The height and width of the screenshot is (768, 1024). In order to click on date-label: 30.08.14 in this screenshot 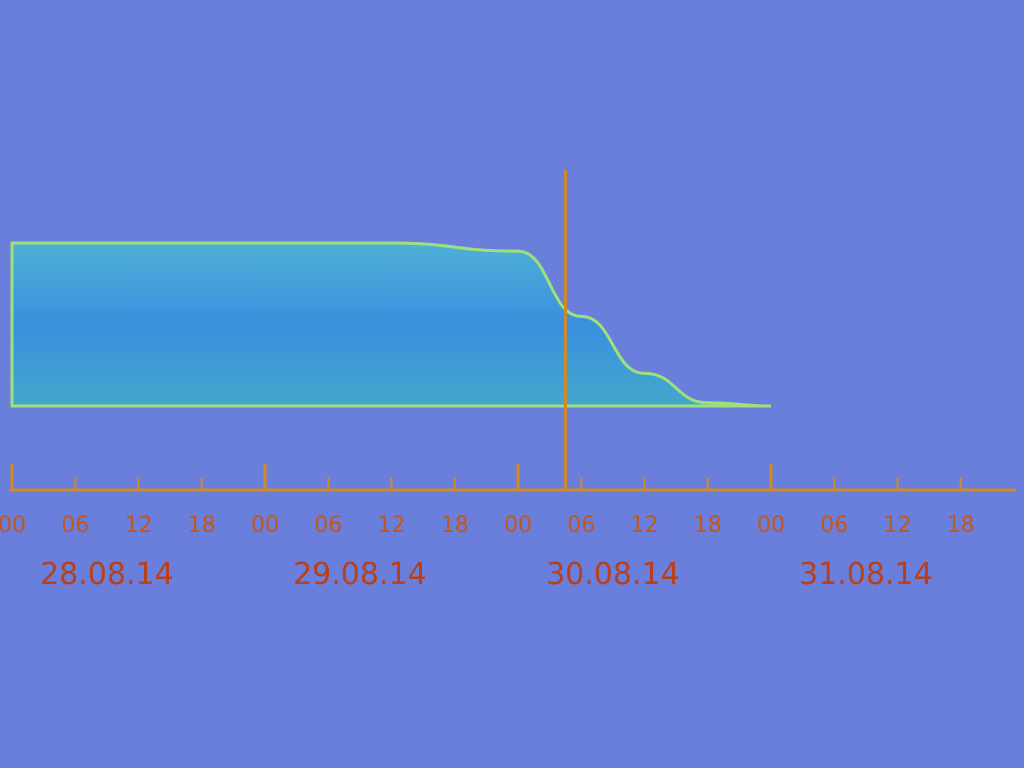, I will do `click(613, 574)`.